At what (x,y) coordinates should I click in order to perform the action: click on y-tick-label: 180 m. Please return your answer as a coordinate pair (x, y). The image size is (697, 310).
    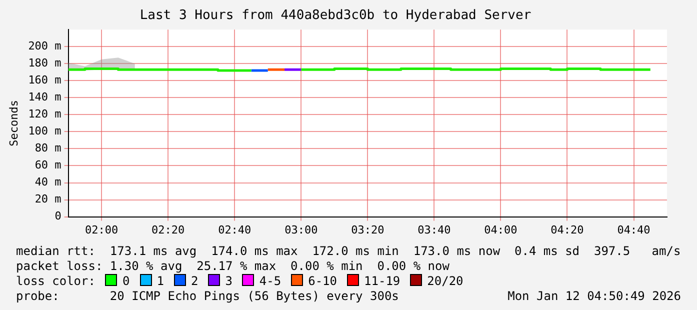
    Looking at the image, I should click on (45, 63).